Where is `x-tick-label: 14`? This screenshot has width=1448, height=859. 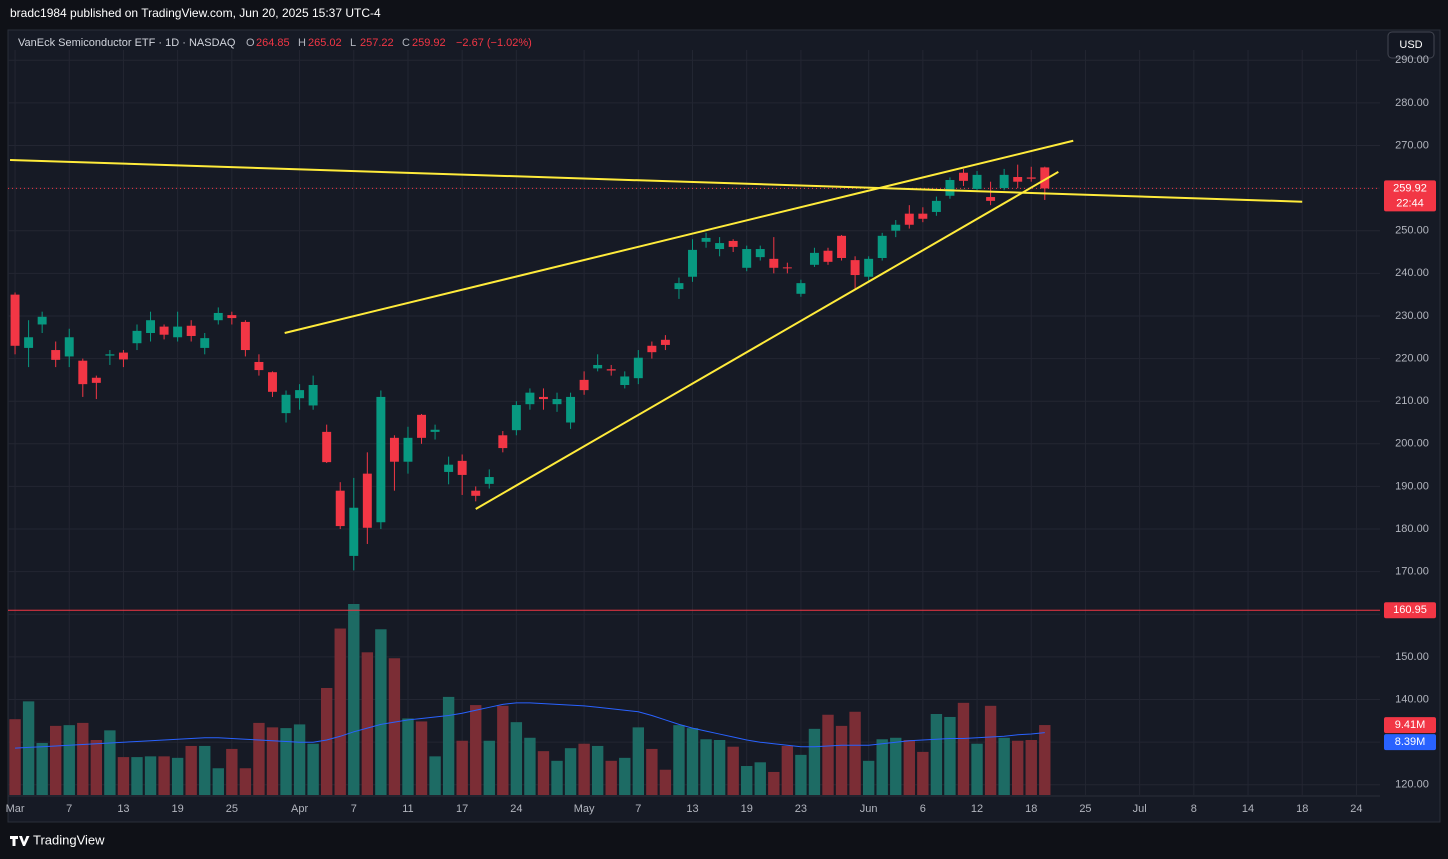
x-tick-label: 14 is located at coordinates (1248, 809).